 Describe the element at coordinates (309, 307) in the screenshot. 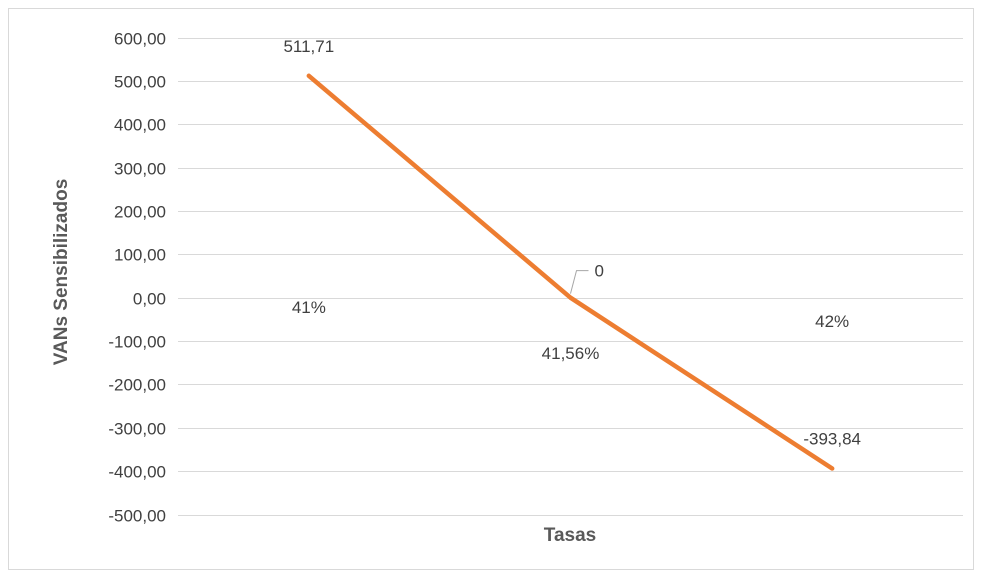

I see `x-category-label: 41%` at that location.